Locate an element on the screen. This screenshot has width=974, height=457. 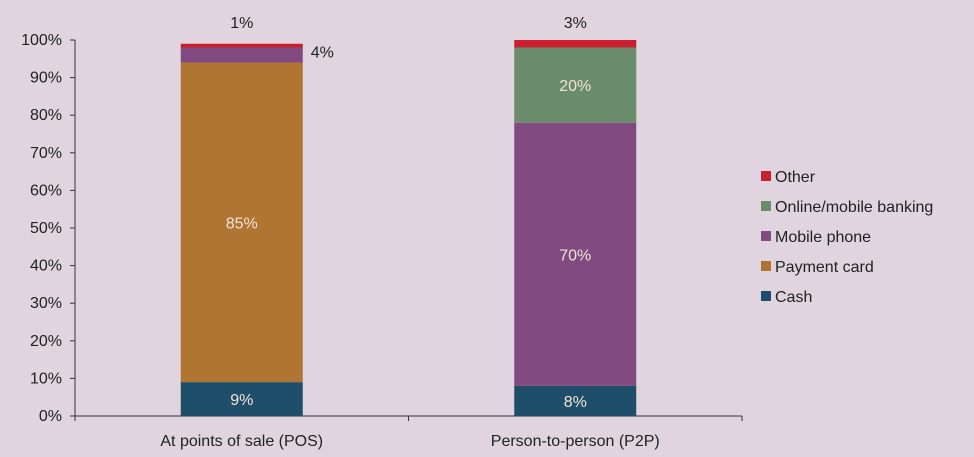
data-label: 9% is located at coordinates (241, 400).